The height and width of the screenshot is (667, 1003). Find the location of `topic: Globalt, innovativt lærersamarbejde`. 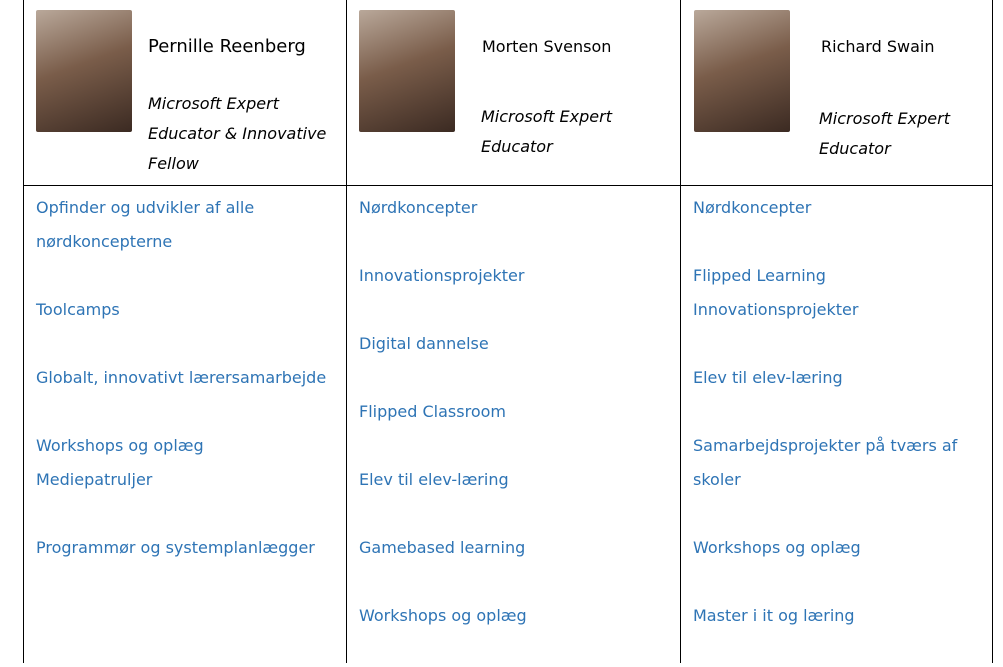

topic: Globalt, innovativt lærersamarbejde is located at coordinates (185, 378).